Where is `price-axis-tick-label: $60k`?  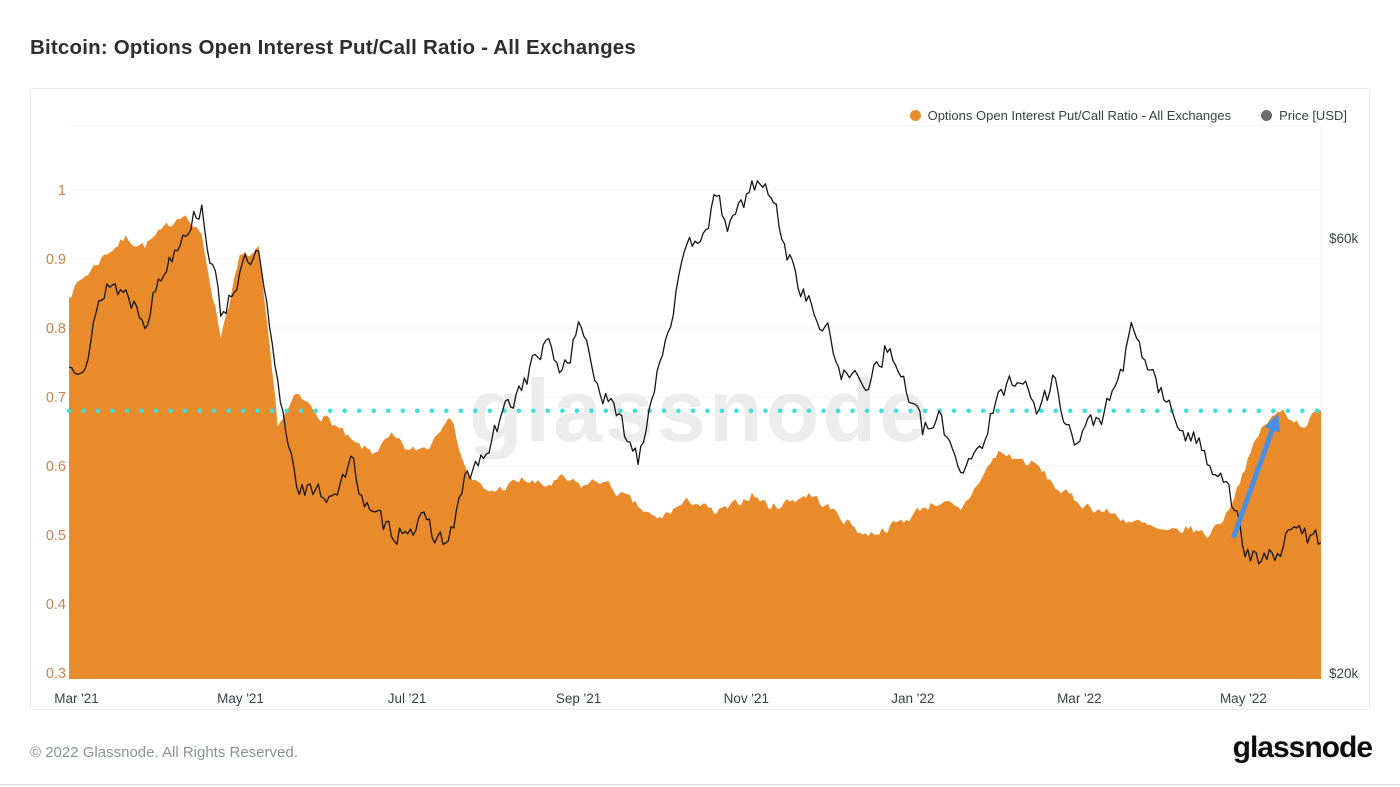 price-axis-tick-label: $60k is located at coordinates (1344, 238).